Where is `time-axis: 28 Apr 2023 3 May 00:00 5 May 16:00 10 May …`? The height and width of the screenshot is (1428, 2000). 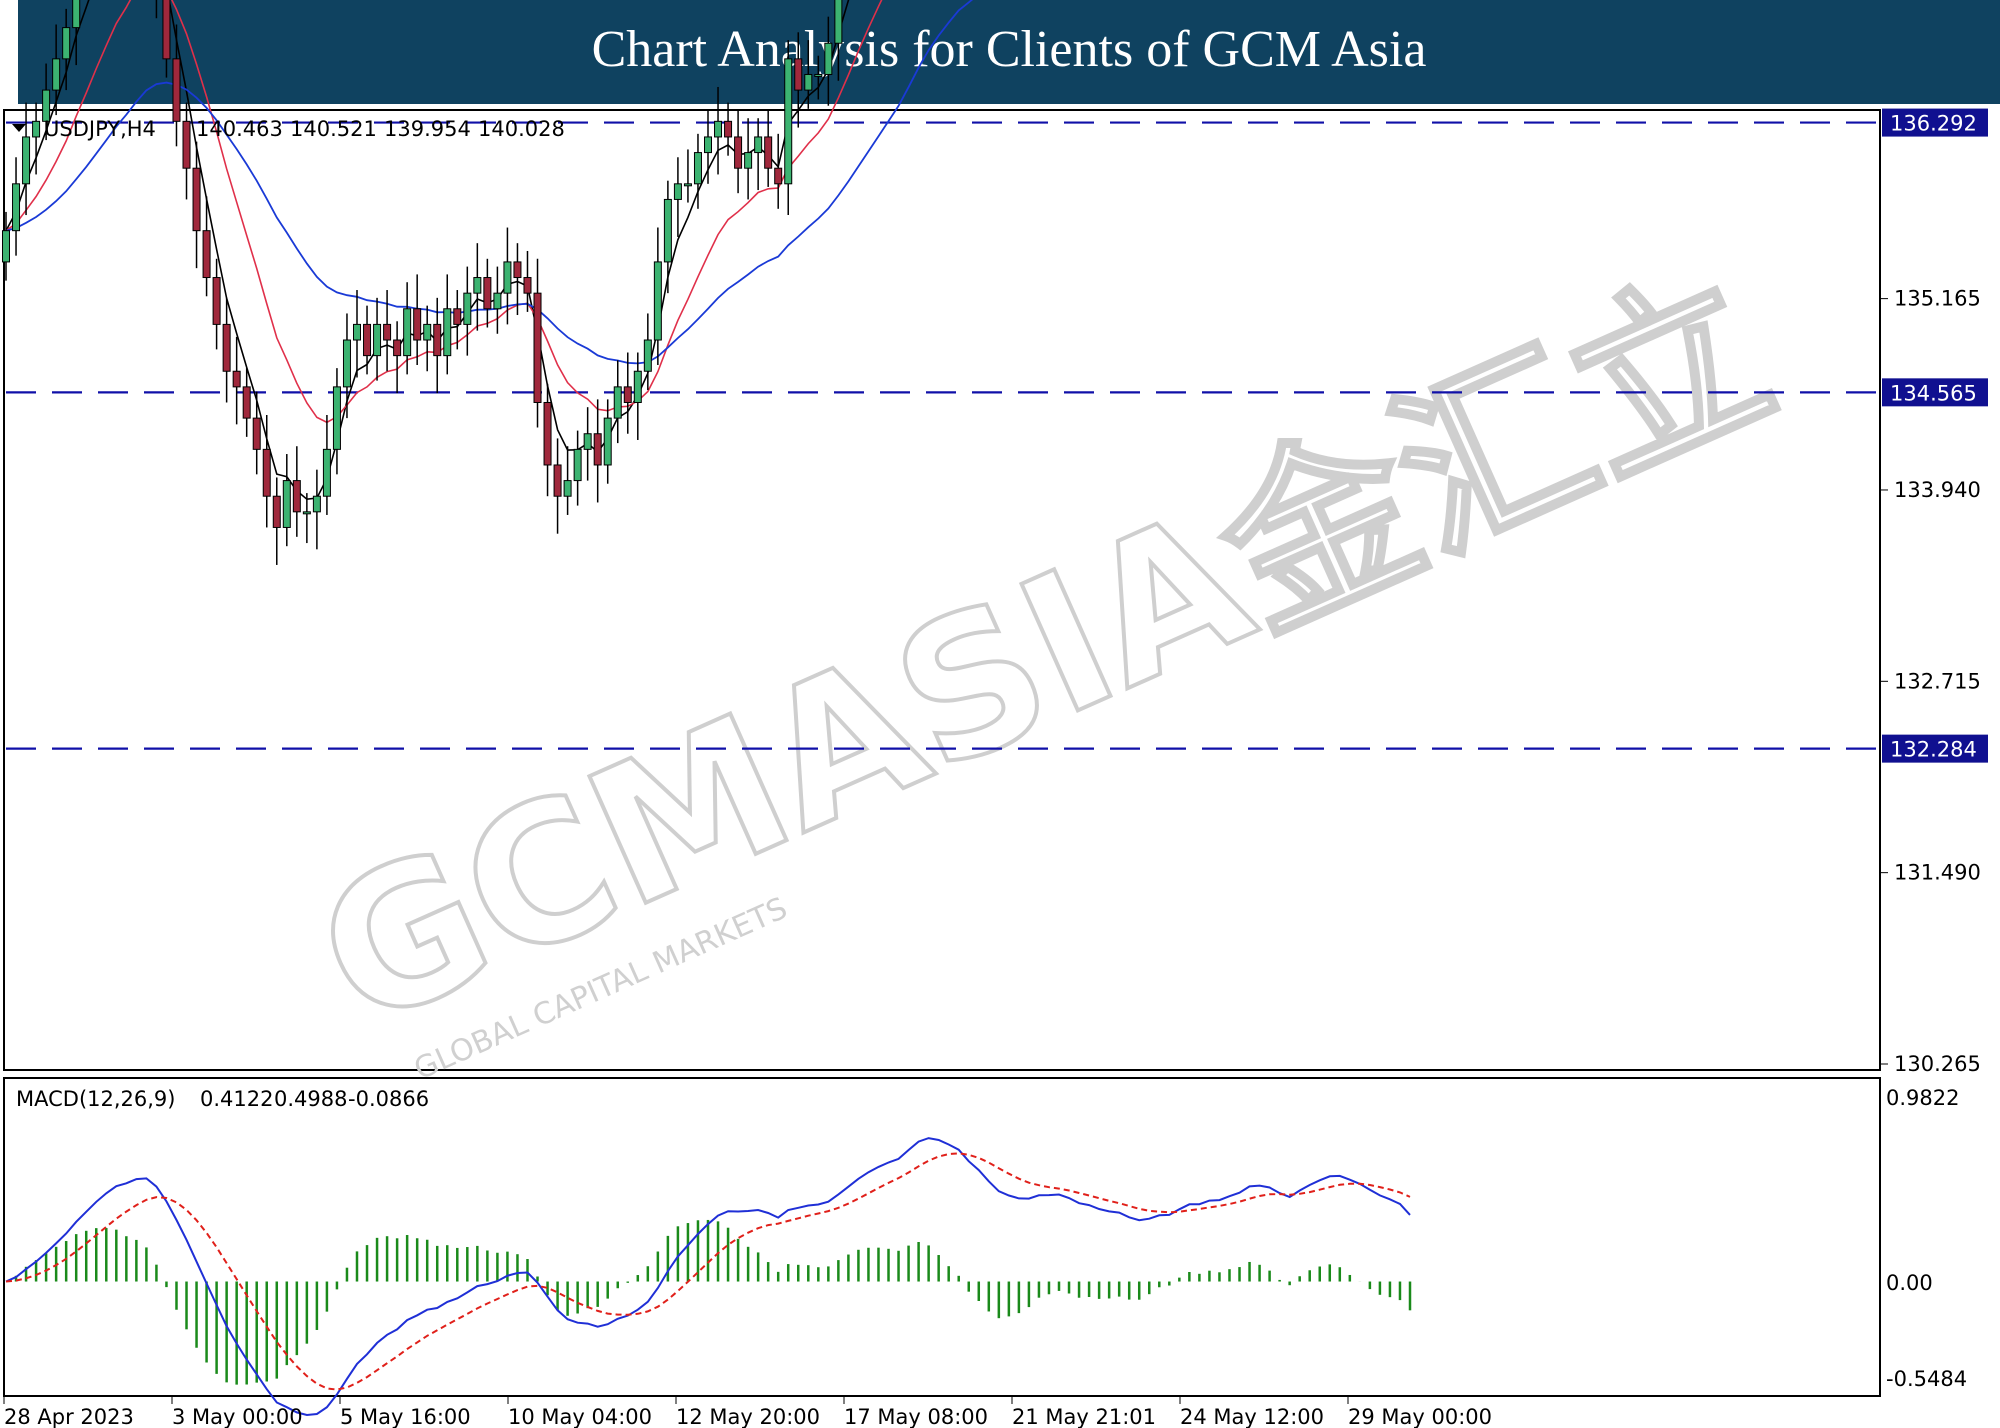
time-axis: 28 Apr 2023 3 May 00:00 5 May 16:00 10 May … is located at coordinates (747, 1412).